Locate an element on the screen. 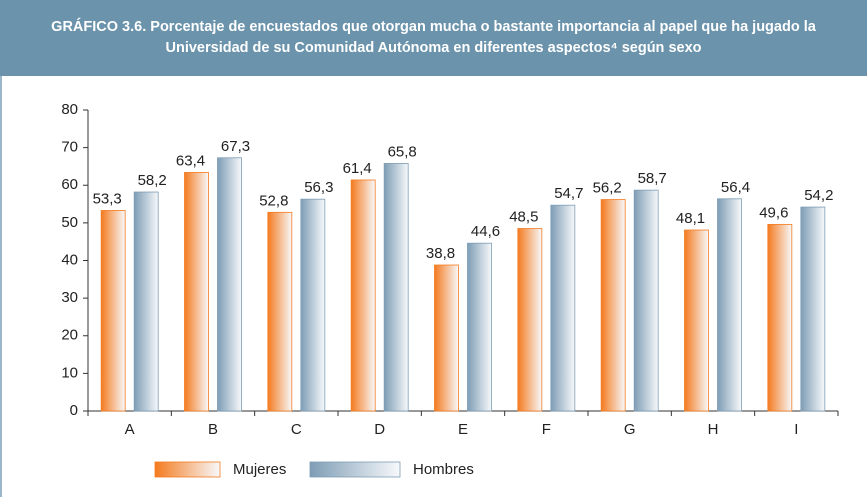 The width and height of the screenshot is (867, 497). y-tick-label: 50 is located at coordinates (69, 222).